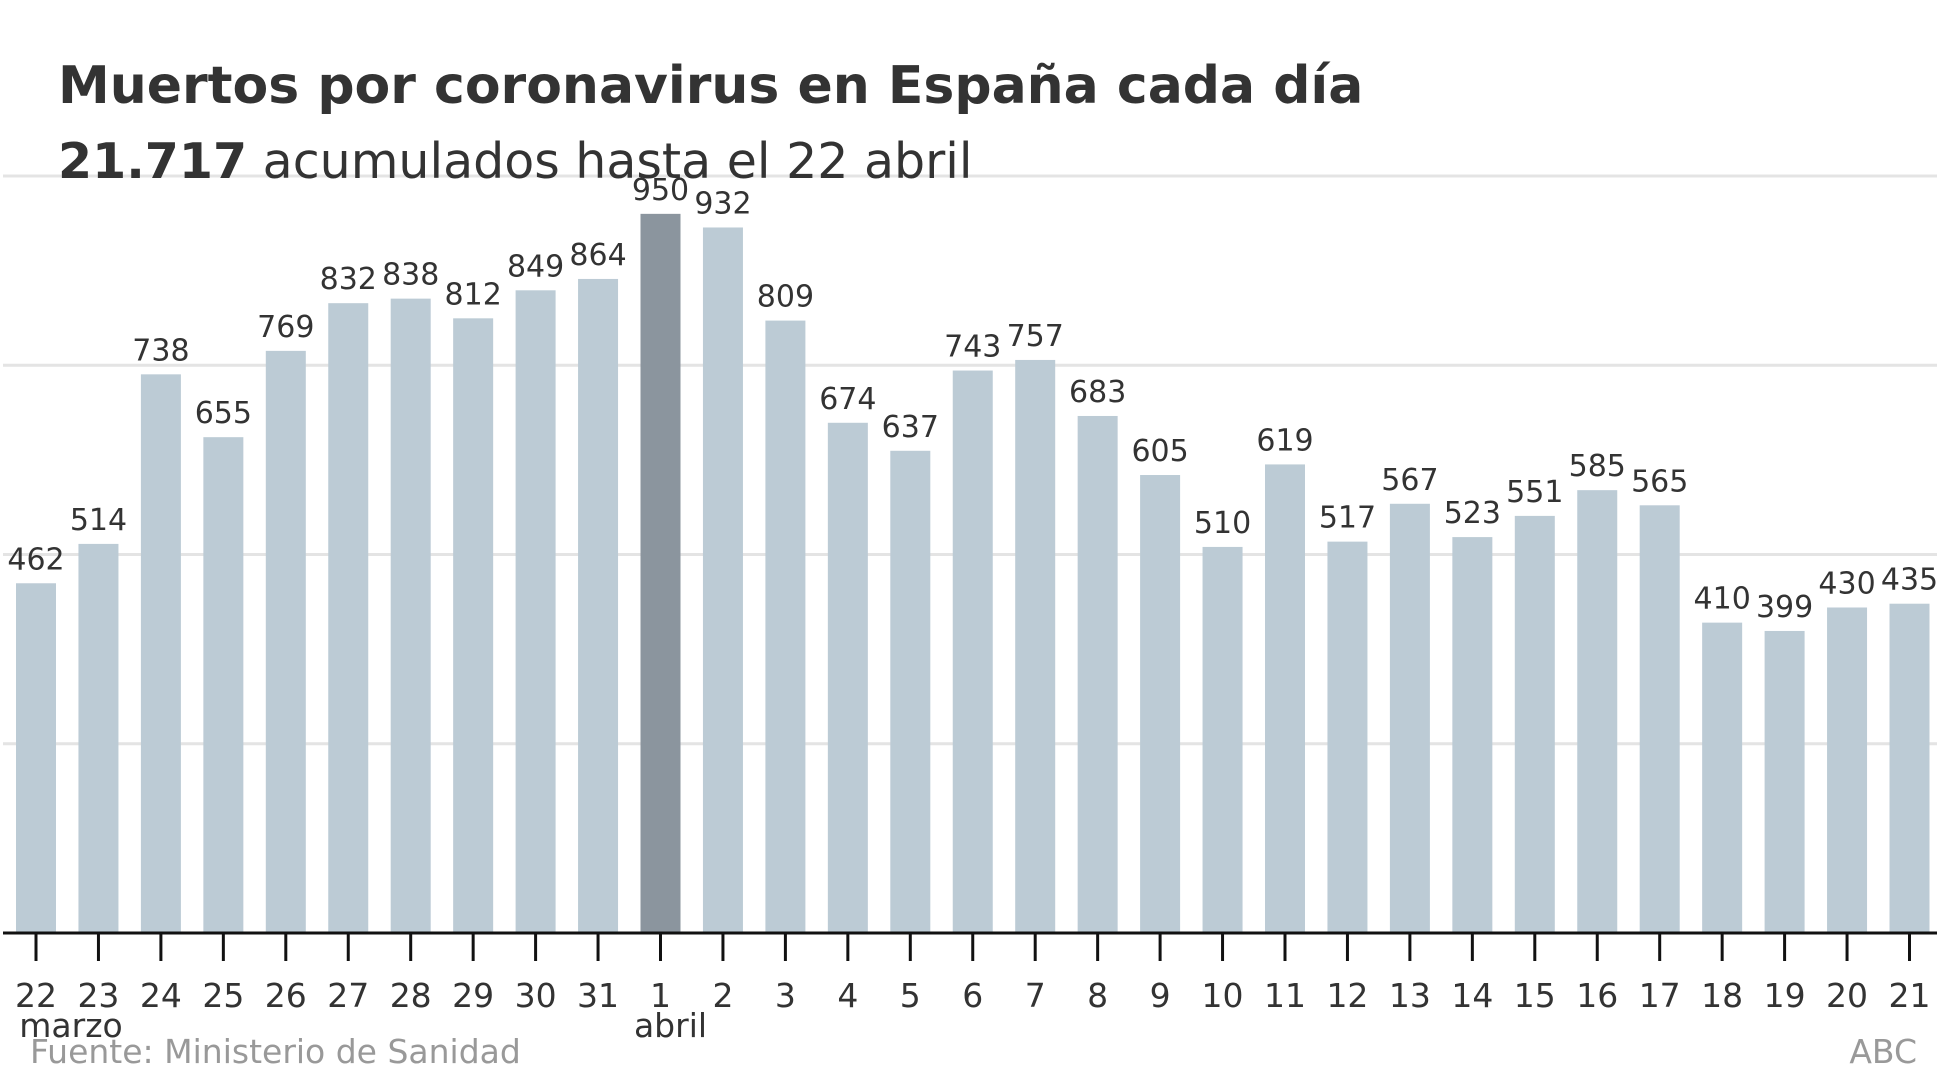 The height and width of the screenshot is (1090, 1937). I want to click on value-label: 757, so click(1035, 336).